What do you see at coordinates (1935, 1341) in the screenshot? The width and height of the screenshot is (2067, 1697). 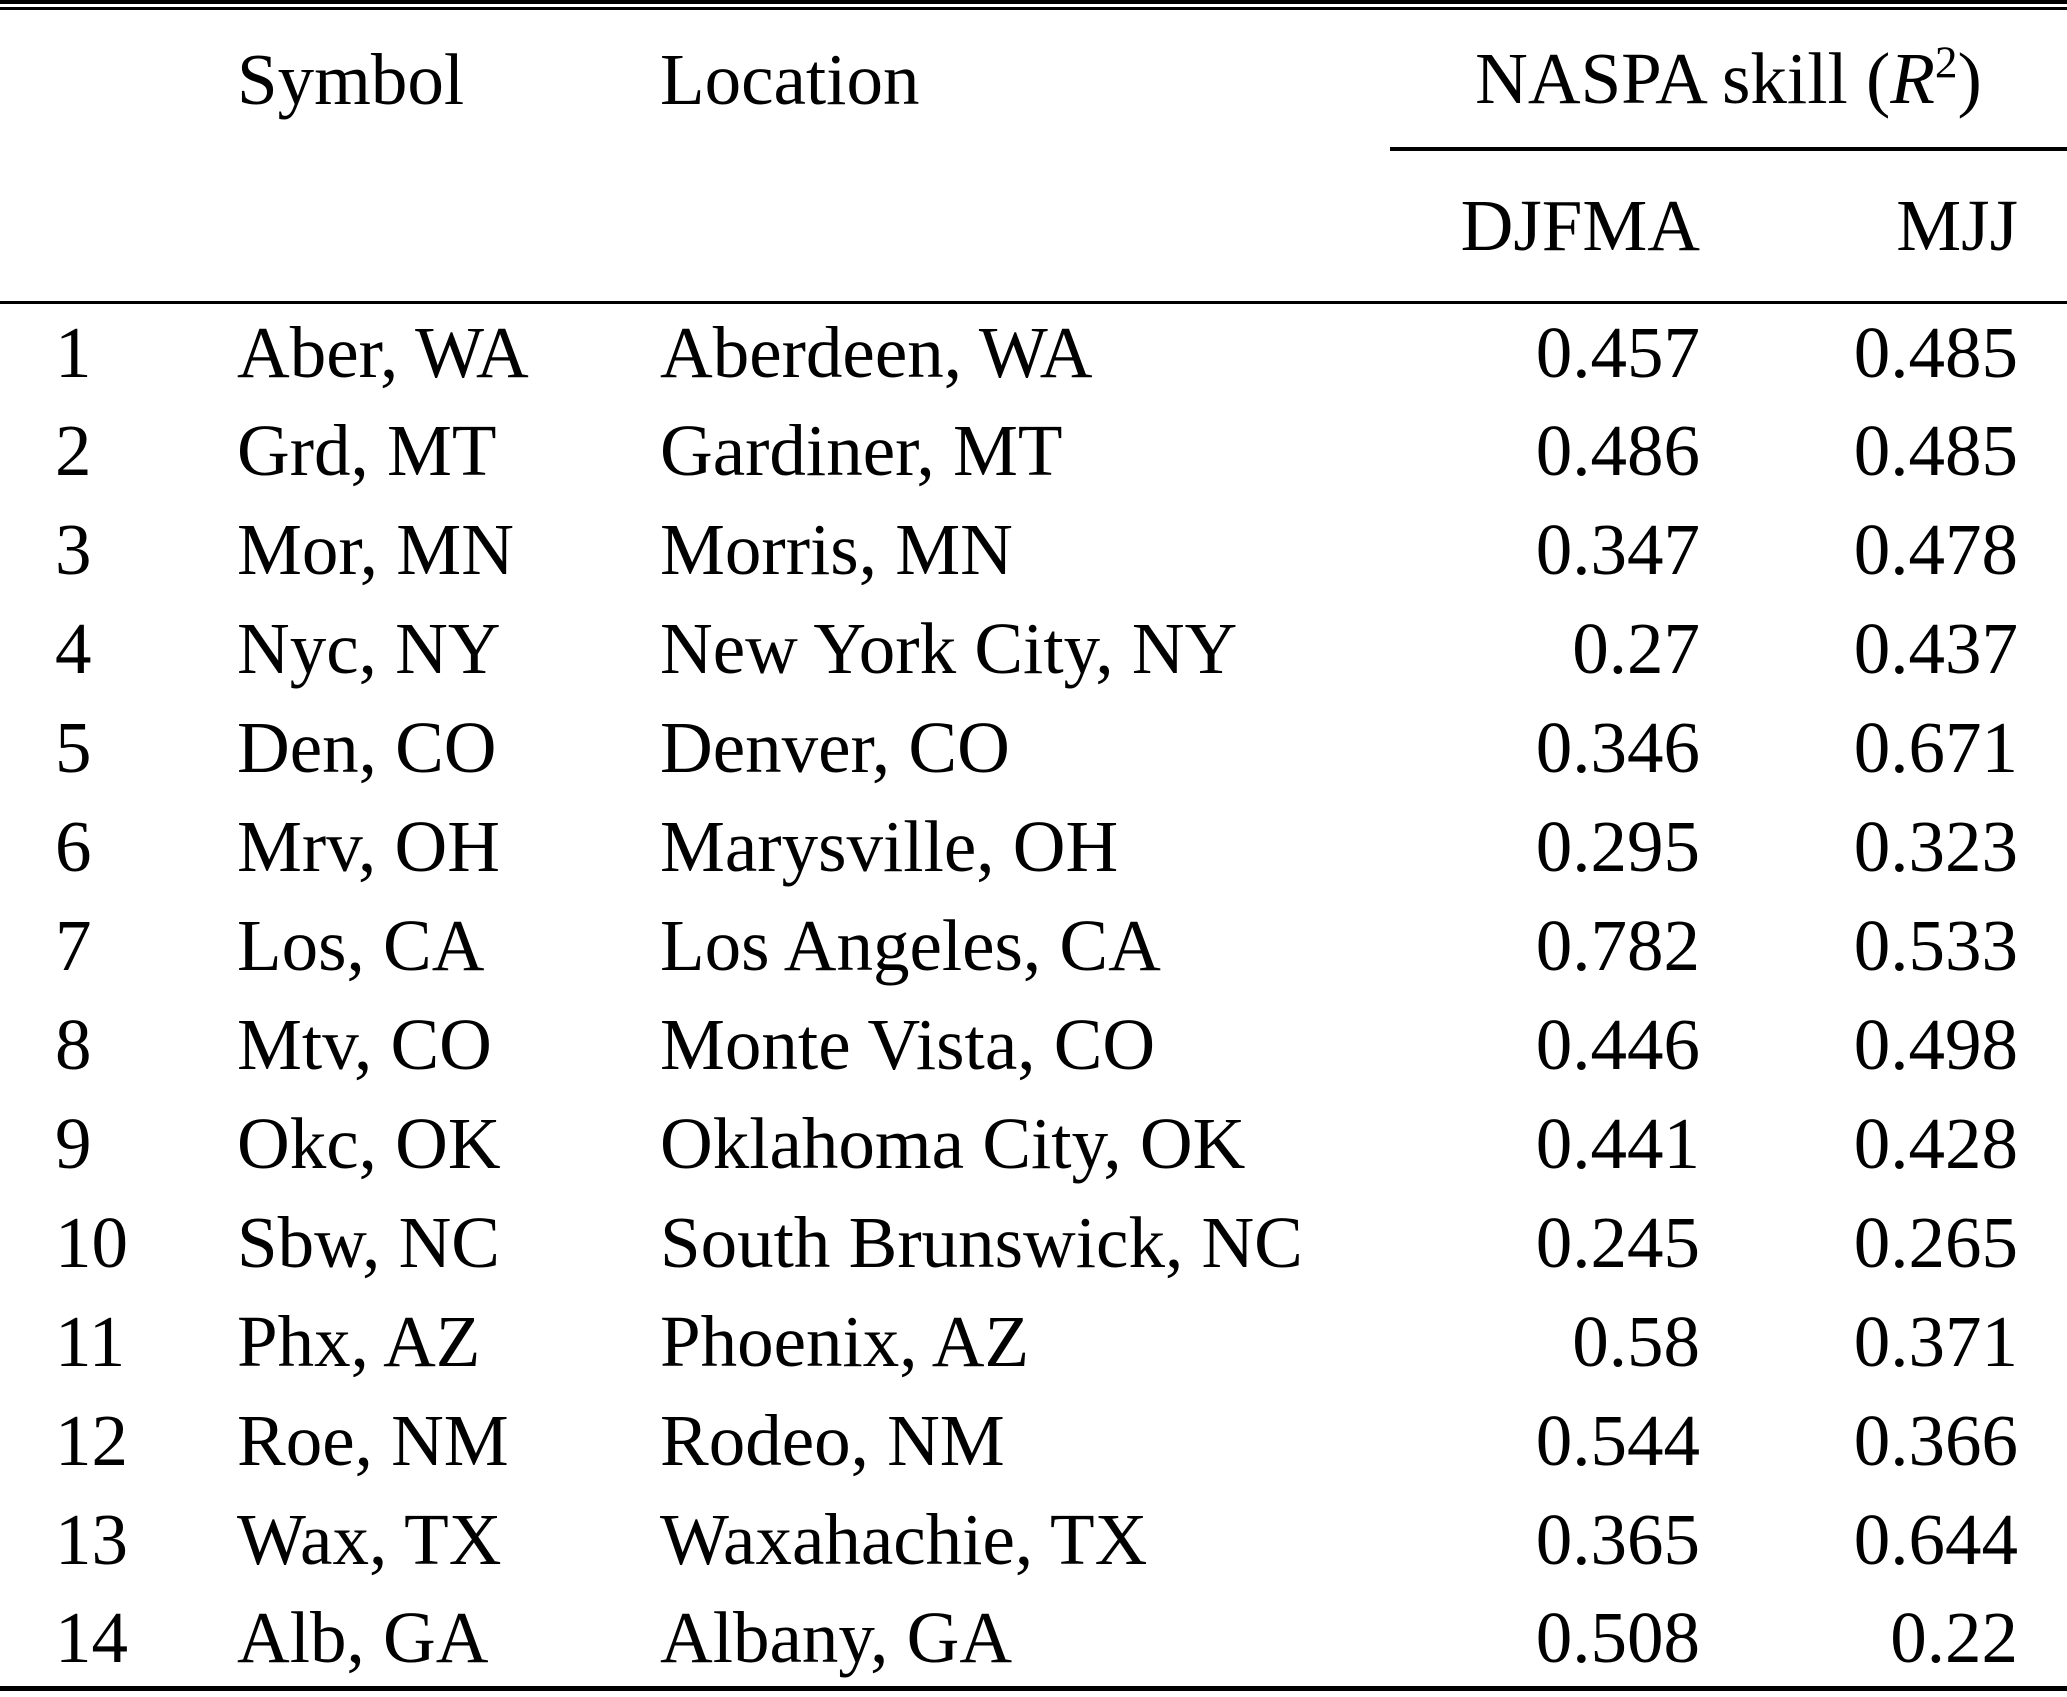 I see `mjj-value-cell: 0.371` at bounding box center [1935, 1341].